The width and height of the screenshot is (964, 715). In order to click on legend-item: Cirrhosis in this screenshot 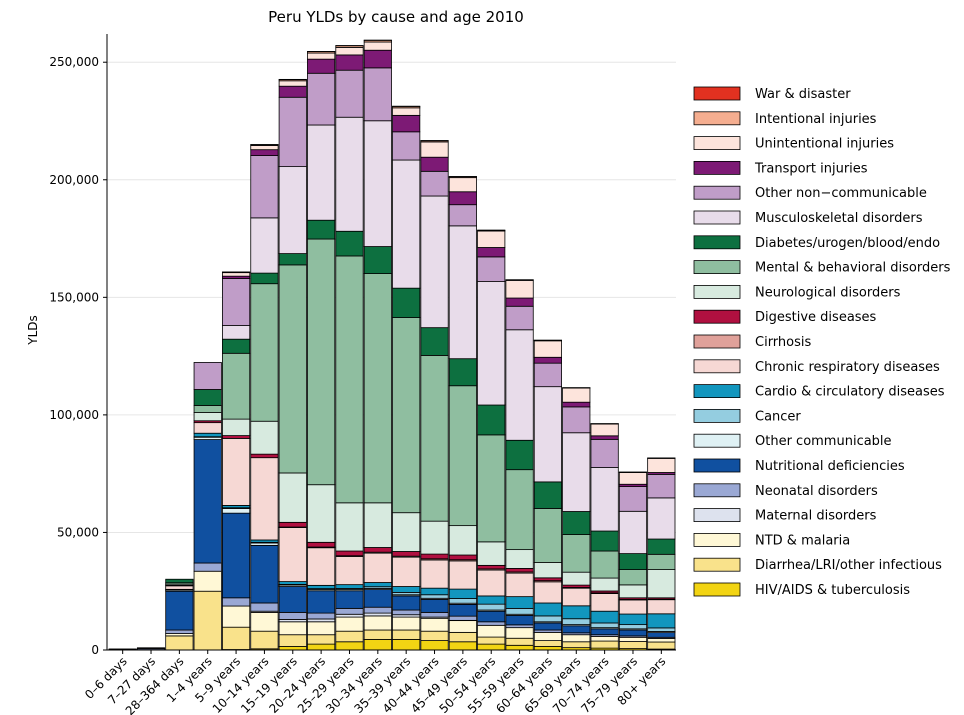, I will do `click(752, 342)`.